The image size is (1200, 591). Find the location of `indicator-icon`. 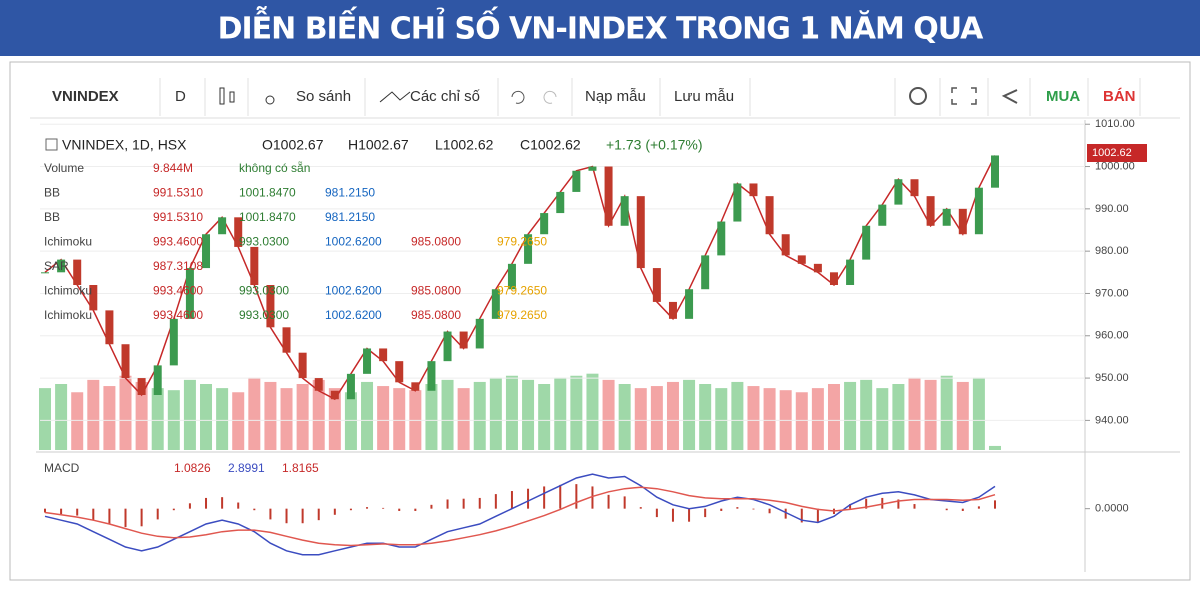

indicator-icon is located at coordinates (395, 97).